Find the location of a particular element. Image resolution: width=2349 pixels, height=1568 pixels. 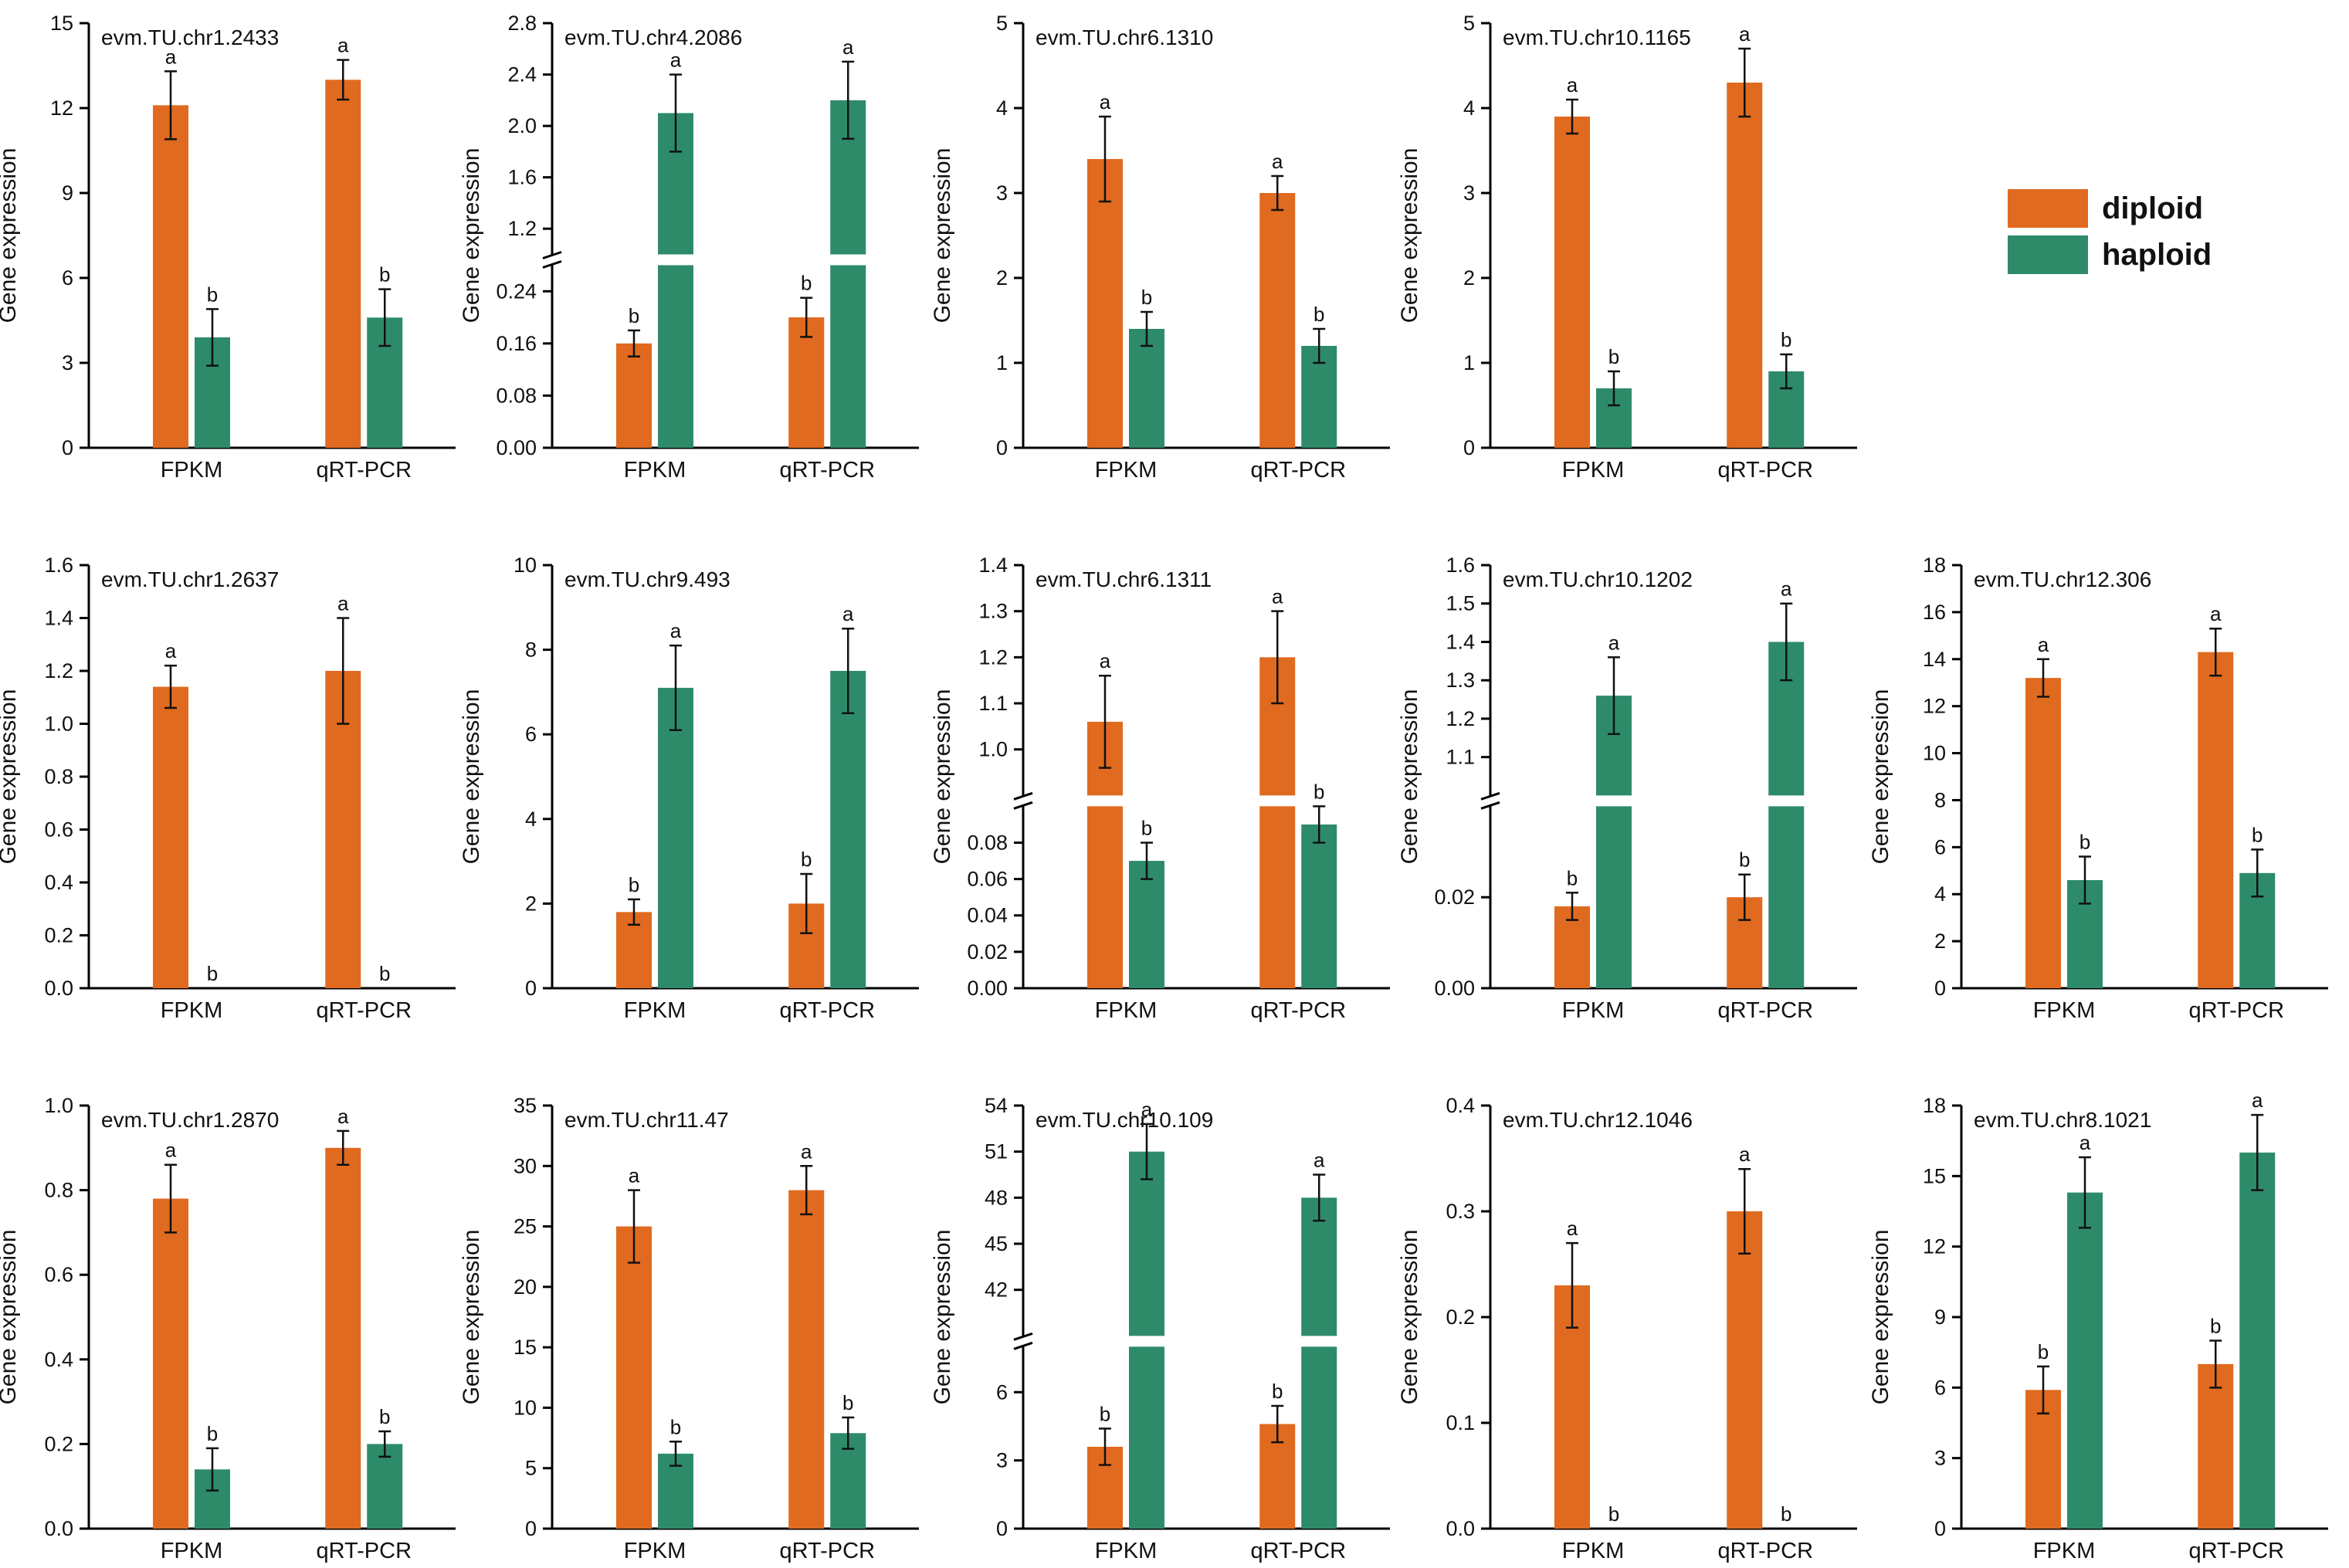

y-tick-label: 0.4 is located at coordinates (58, 882).